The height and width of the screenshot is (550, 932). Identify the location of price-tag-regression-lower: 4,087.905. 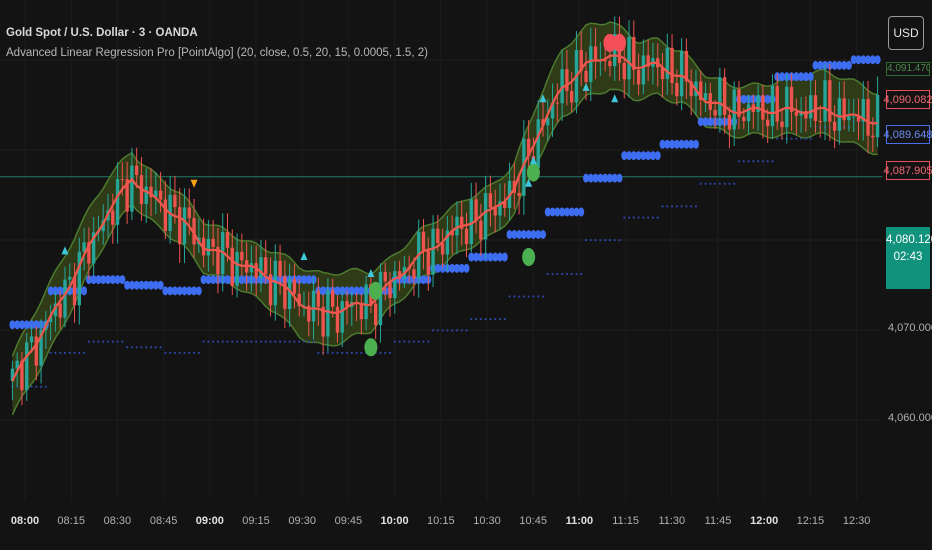
(908, 170).